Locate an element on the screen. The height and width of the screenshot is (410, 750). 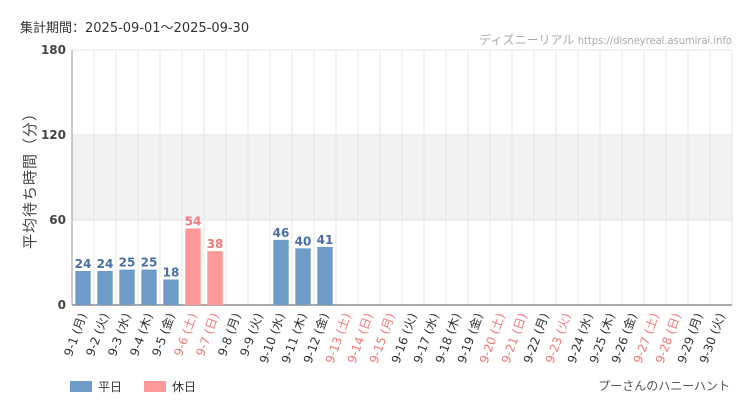
bar-value-label: 38 is located at coordinates (215, 244).